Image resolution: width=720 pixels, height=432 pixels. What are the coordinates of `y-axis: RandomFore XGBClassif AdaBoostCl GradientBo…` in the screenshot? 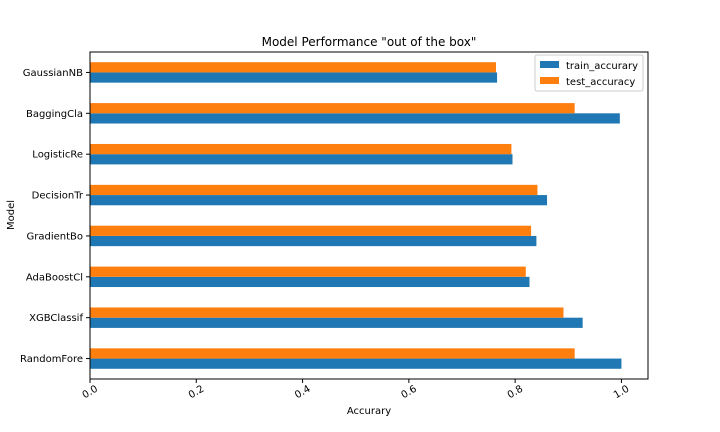 It's located at (55, 216).